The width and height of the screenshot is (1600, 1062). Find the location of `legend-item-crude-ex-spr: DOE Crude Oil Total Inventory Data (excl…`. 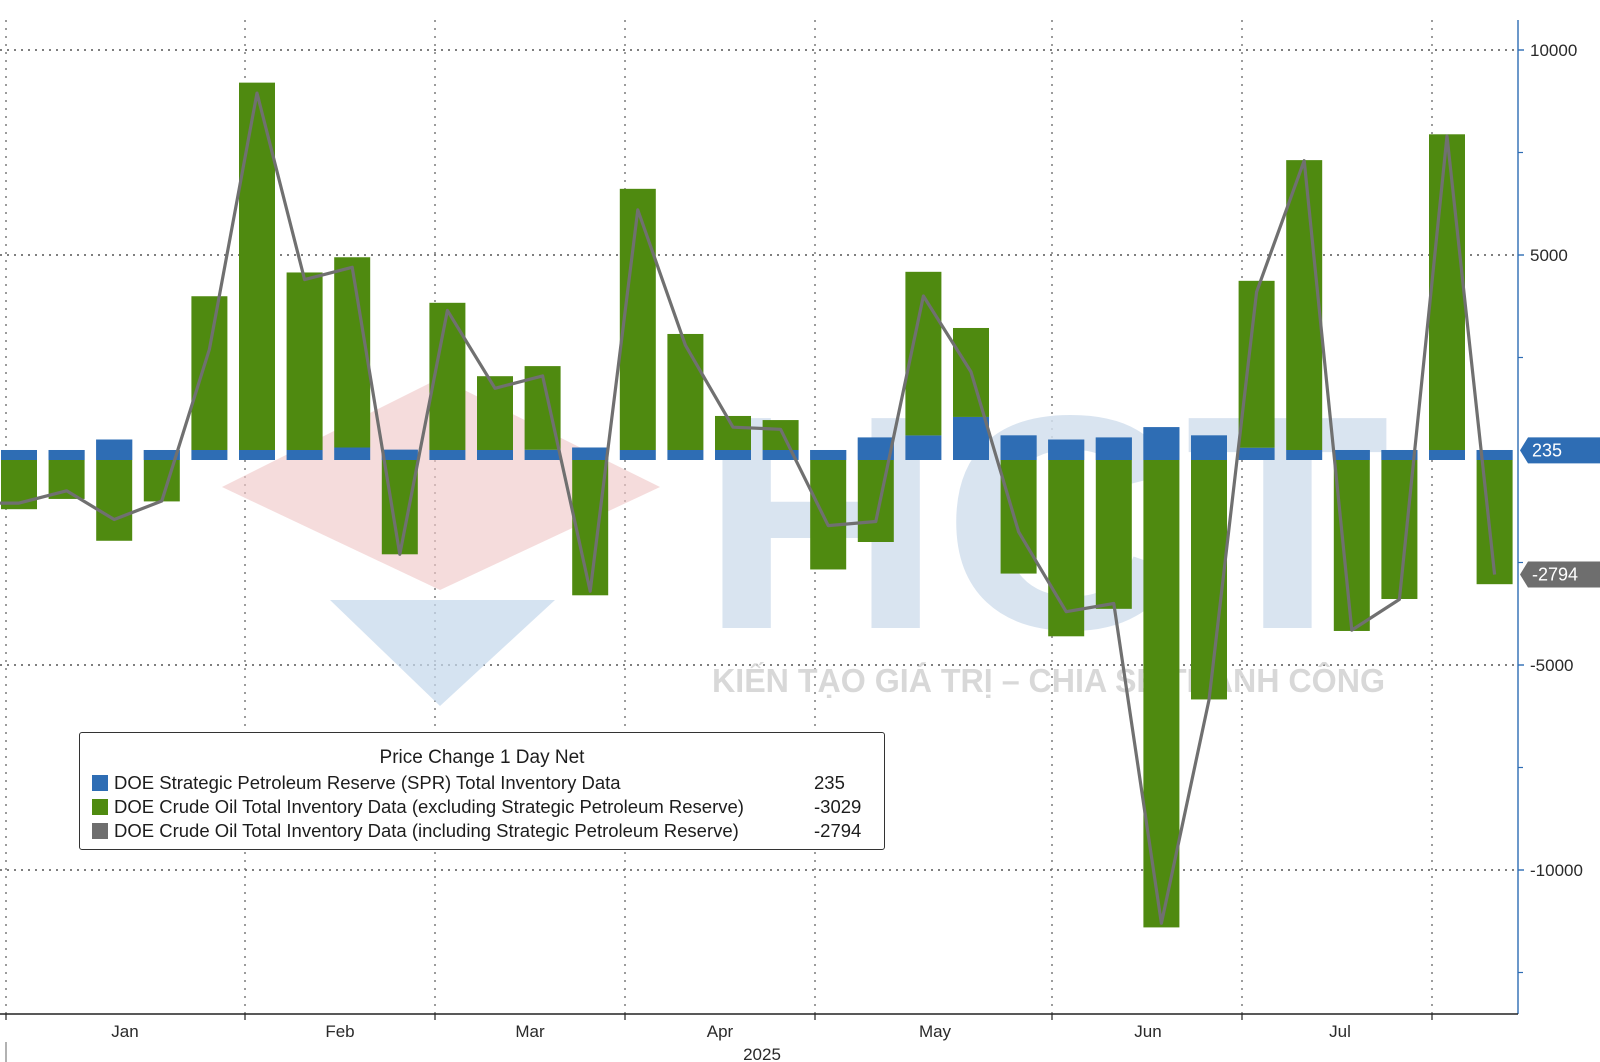

legend-item-crude-ex-spr: DOE Crude Oil Total Inventory Data (excl… is located at coordinates (482, 807).